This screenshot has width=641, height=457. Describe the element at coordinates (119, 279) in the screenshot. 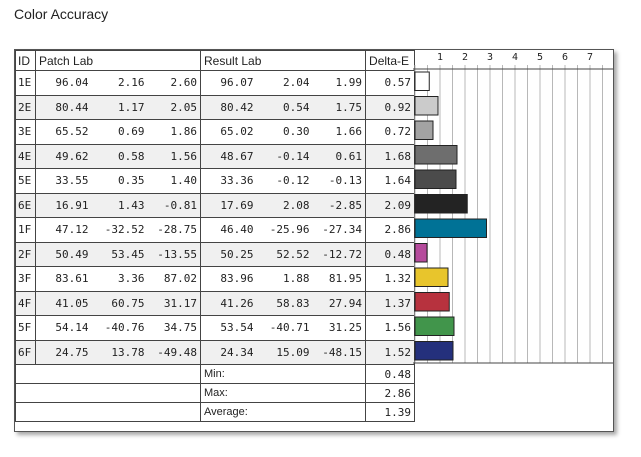

I see `patch-a-value: 3.36` at that location.